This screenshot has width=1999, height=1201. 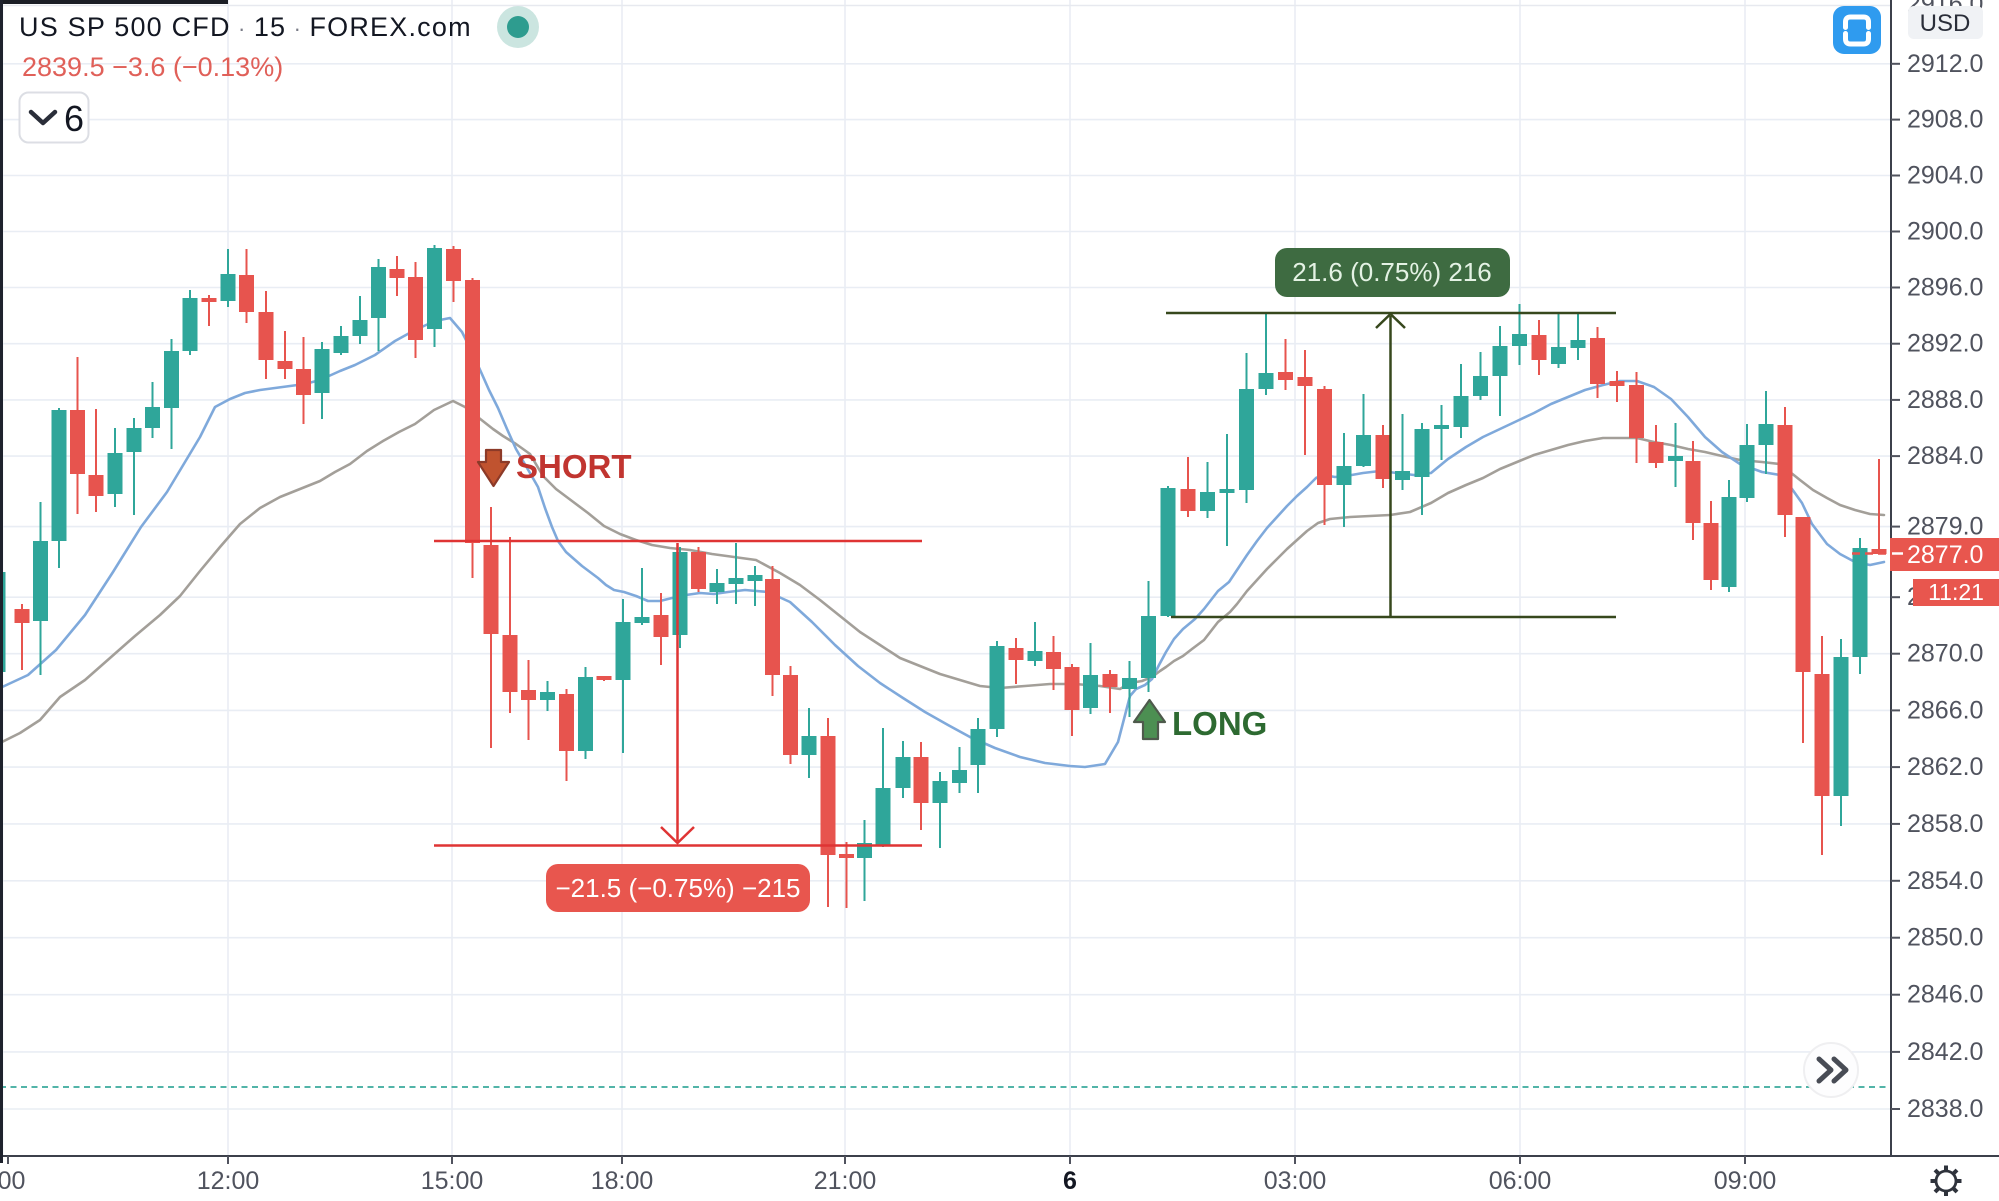 What do you see at coordinates (1945, 527) in the screenshot?
I see `svg-text: 2879.0` at bounding box center [1945, 527].